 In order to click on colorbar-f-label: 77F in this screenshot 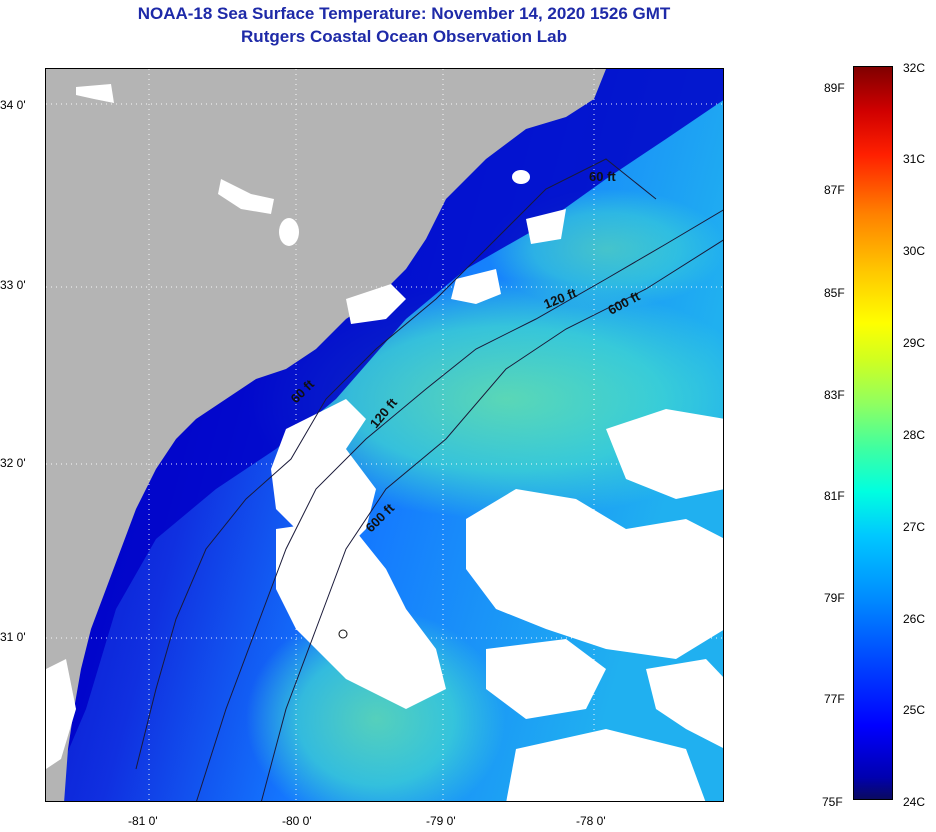, I will do `click(834, 699)`.